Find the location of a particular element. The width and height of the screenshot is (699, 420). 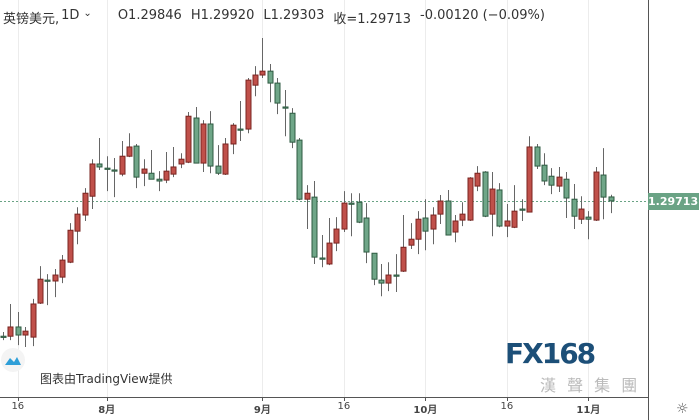

symbol-name: 英镑美元, is located at coordinates (31, 19).